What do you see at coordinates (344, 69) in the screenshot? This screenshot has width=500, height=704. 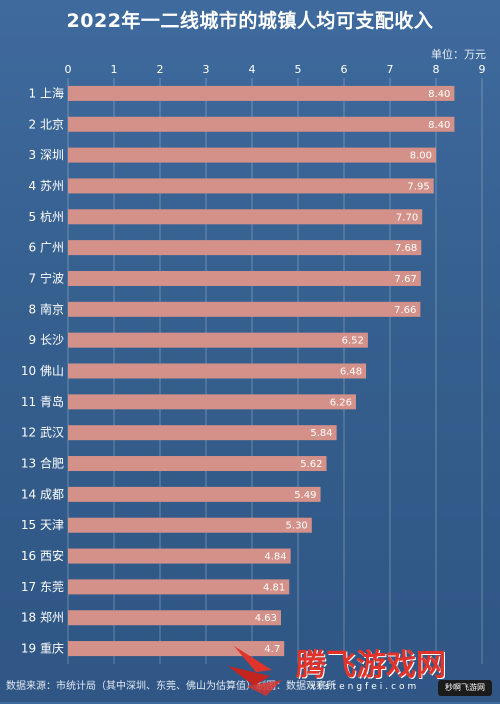 I see `x-tick-label: 6` at bounding box center [344, 69].